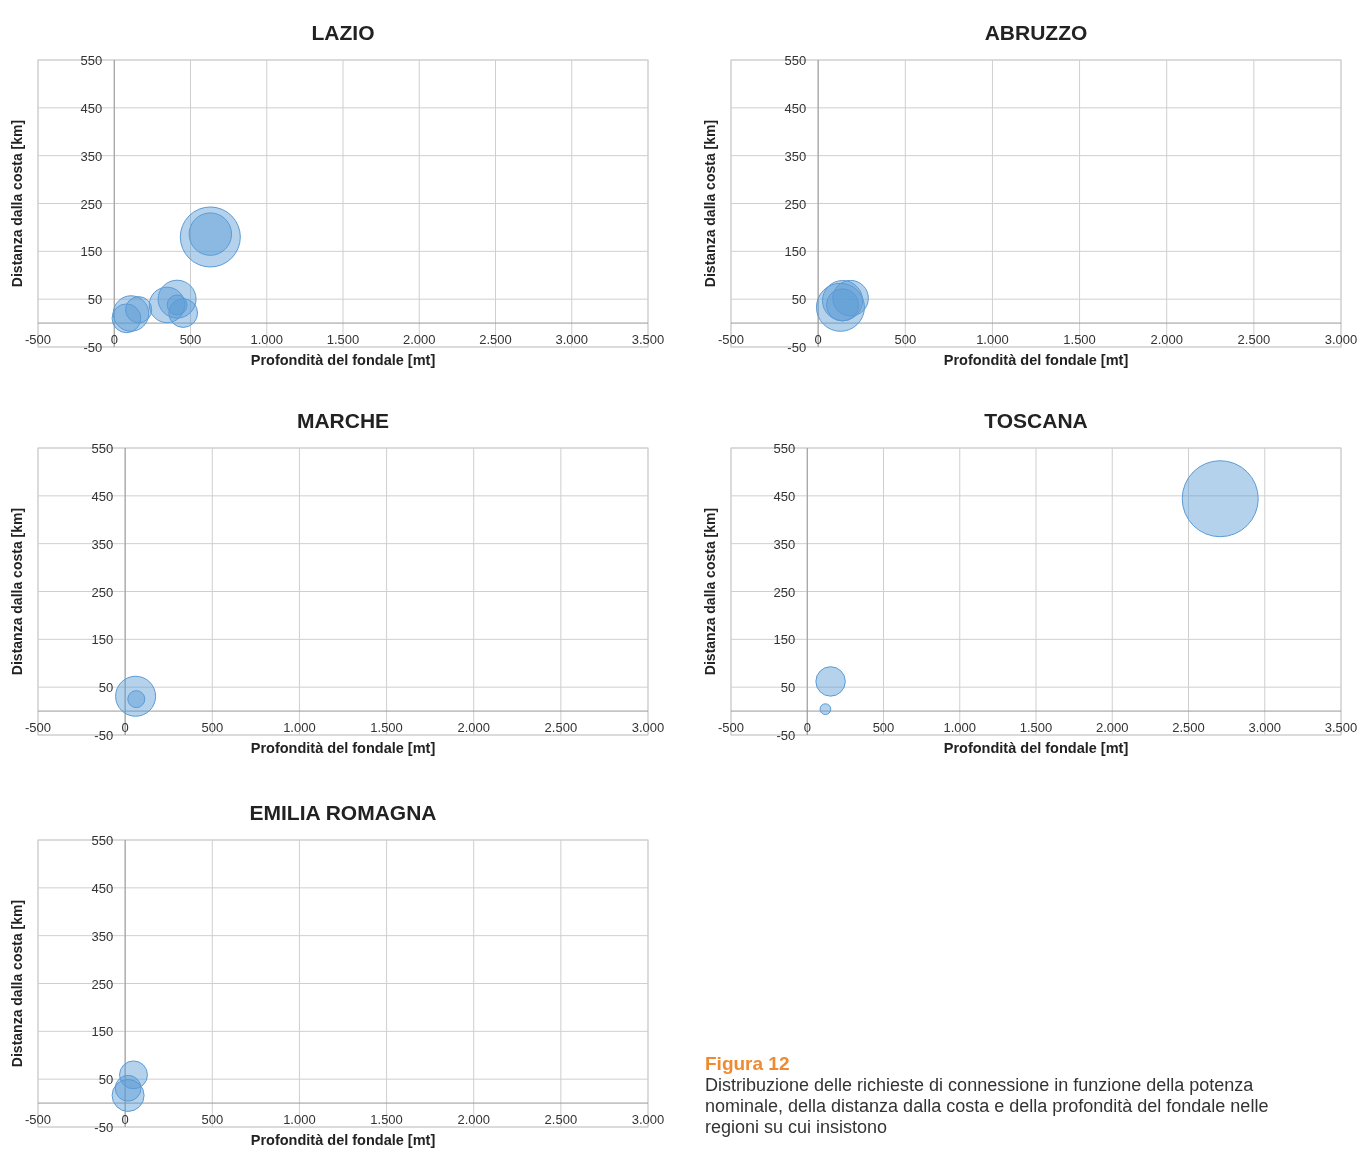 Image resolution: width=1363 pixels, height=1149 pixels. I want to click on text: Distribuzione delle richieste di connessione in funzione della potenza nominale, della distanza dalla costa e della profondità del fondale nelle regioni su cui insistono, so click(987, 1106).